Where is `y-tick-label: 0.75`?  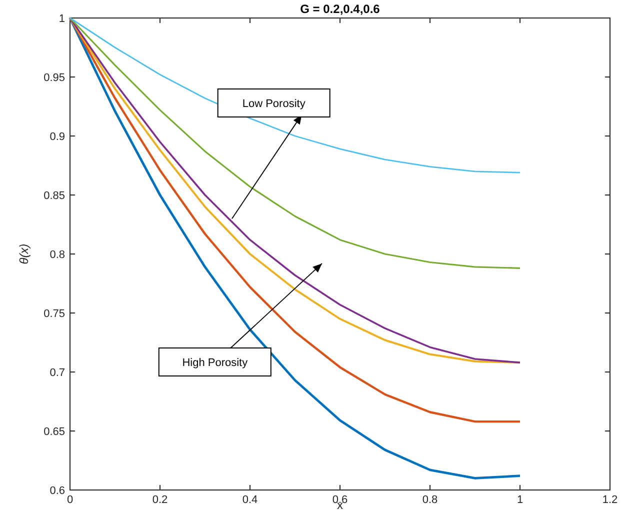 y-tick-label: 0.75 is located at coordinates (54, 314).